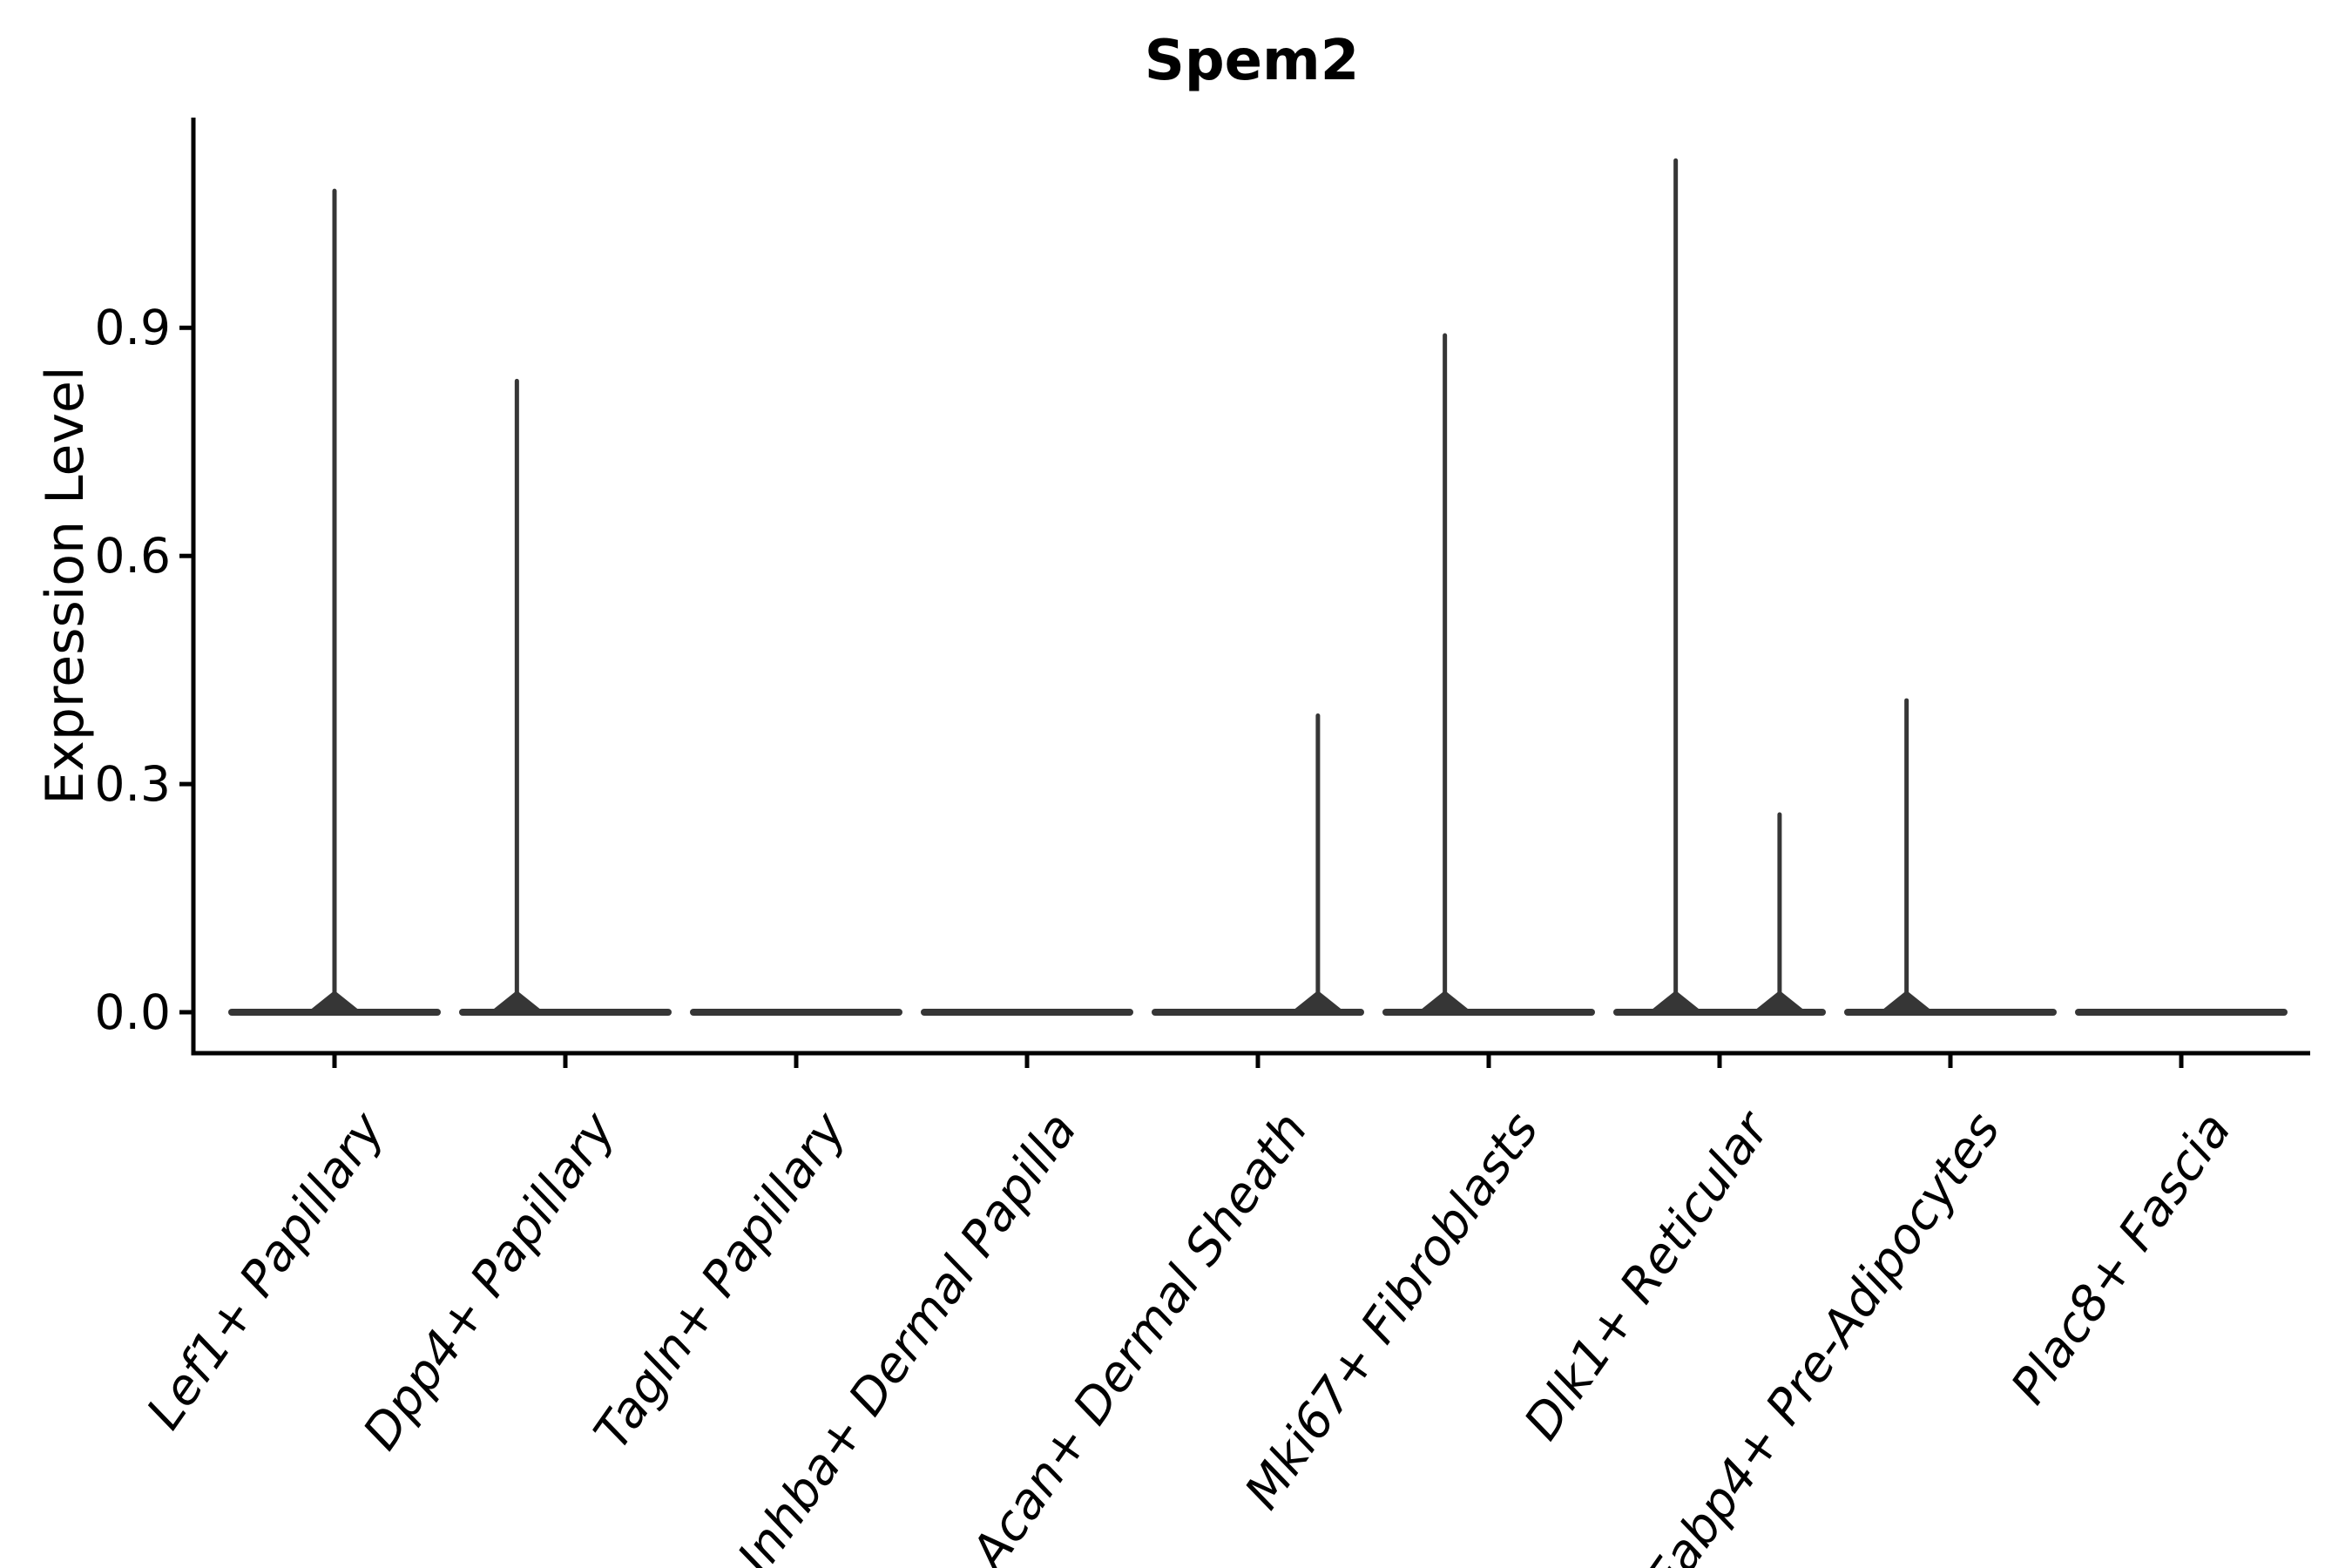 This screenshot has width=2352, height=1568. What do you see at coordinates (66, 585) in the screenshot?
I see `y-axis-label: Expression Level` at bounding box center [66, 585].